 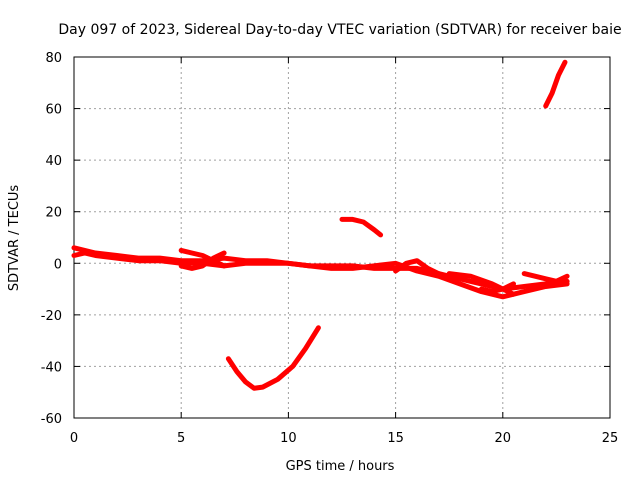 I want to click on y-tick-label: -60, so click(x=51, y=419).